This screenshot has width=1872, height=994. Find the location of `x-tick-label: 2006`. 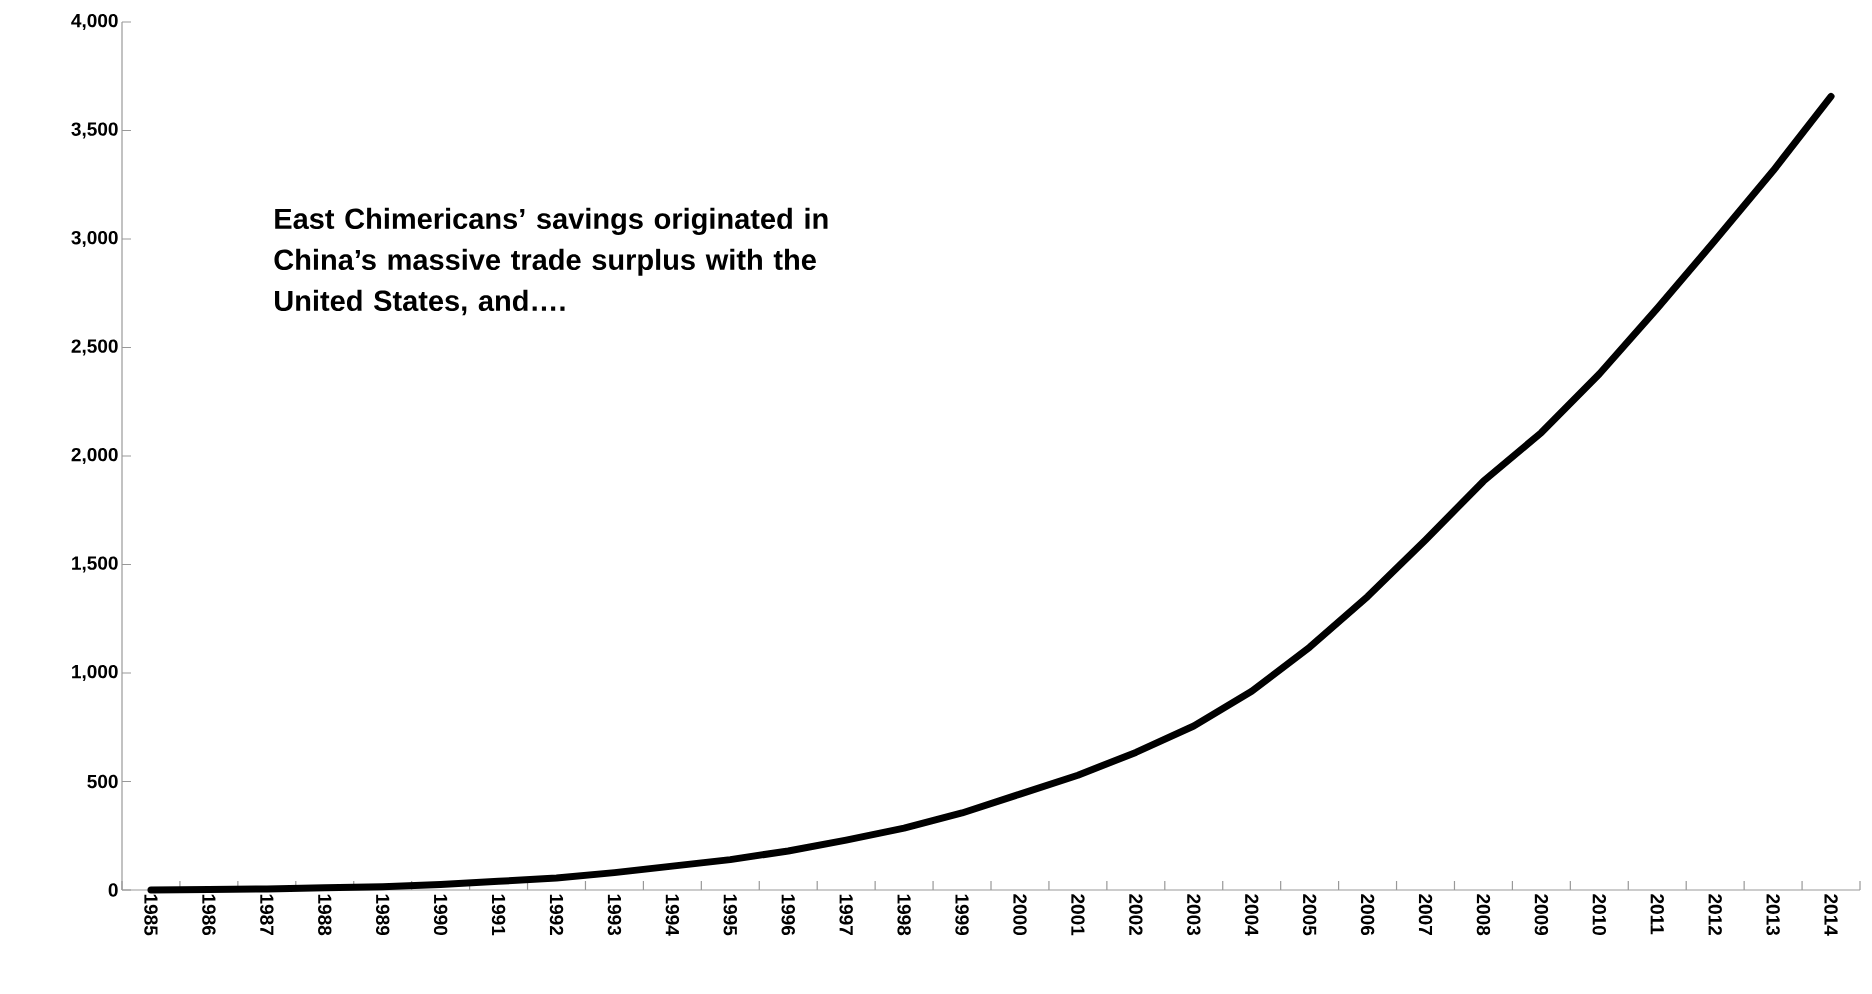

x-tick-label: 2006 is located at coordinates (1367, 915).